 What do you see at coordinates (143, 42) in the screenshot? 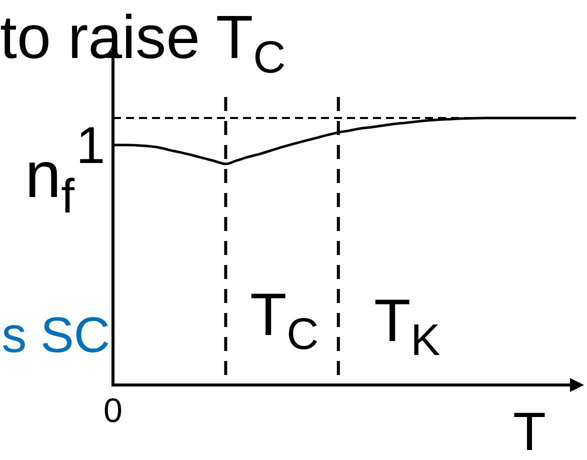
I see `chart-title: to raise T$_{C}$` at bounding box center [143, 42].